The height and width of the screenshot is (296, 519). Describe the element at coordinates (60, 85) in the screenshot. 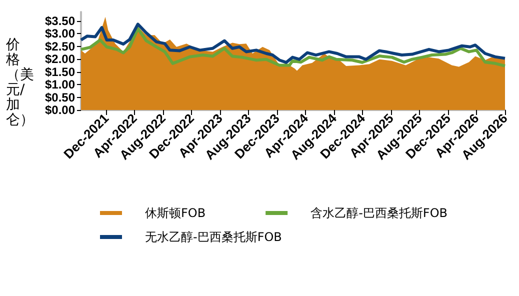

I see `y-tick-label: $1.00` at that location.